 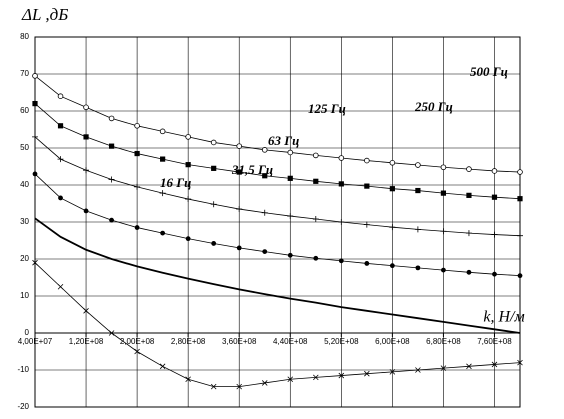 I want to click on x-axis-label: k, Н/м, so click(x=503, y=317).